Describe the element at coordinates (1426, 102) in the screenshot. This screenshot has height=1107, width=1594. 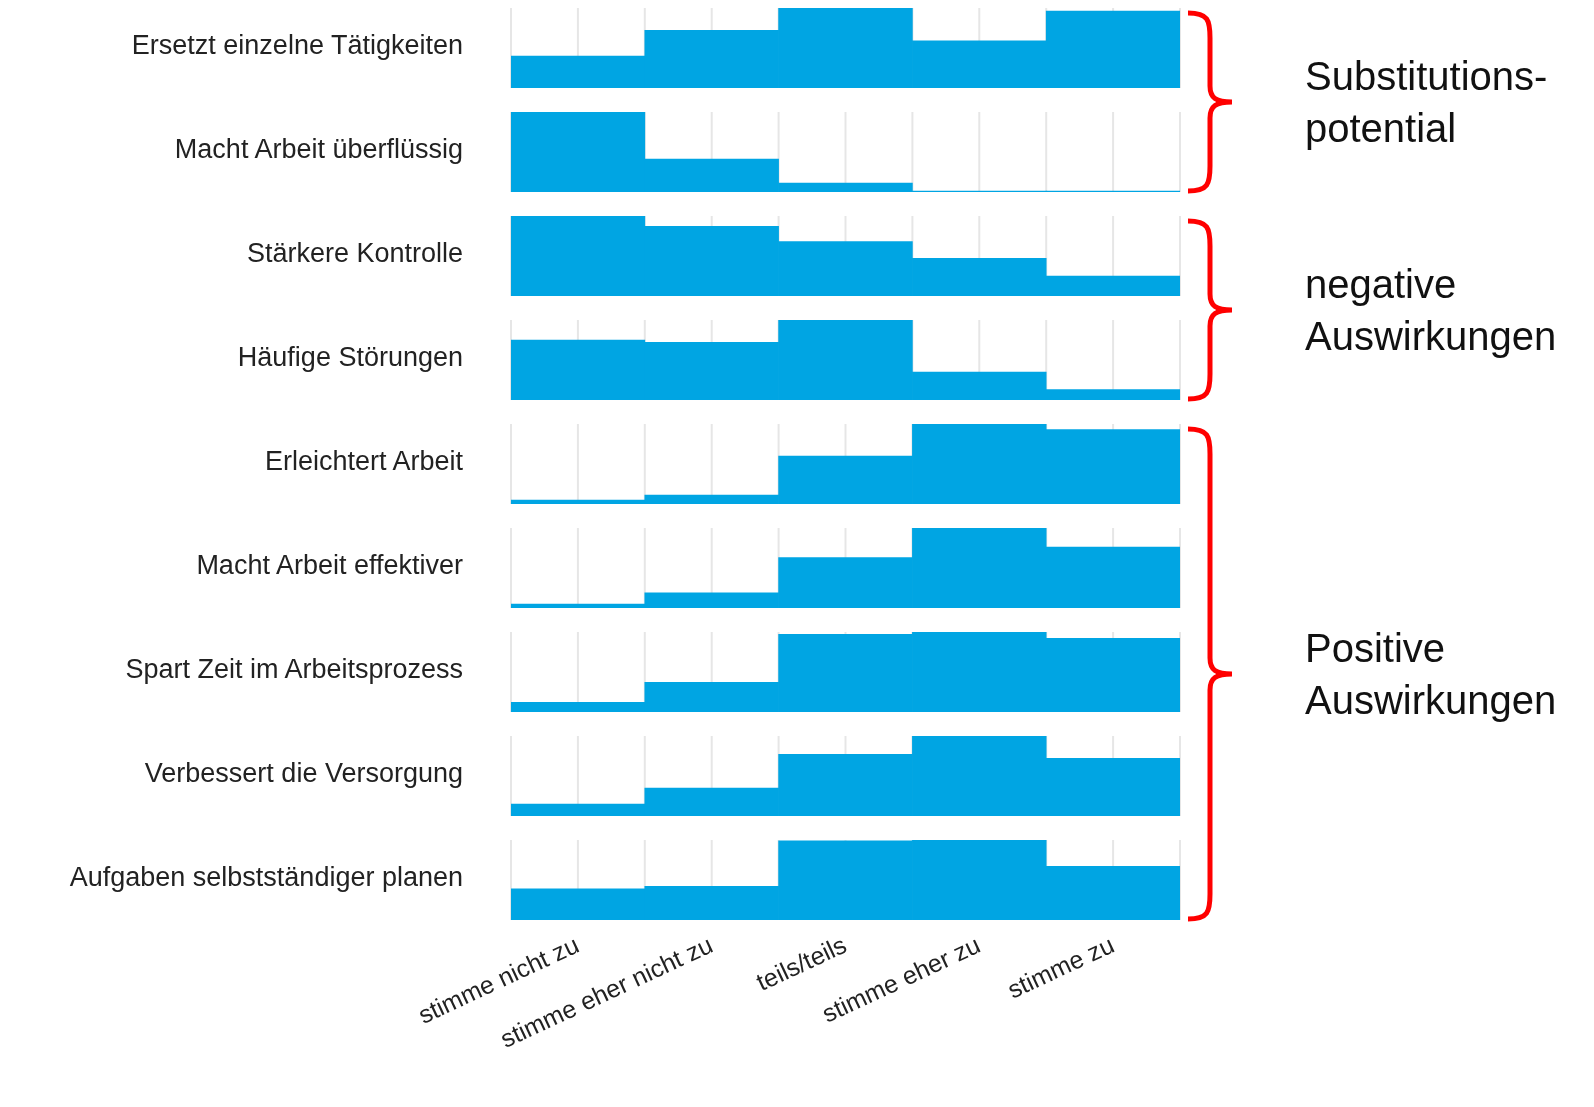
I see `text: Substitutions- potential` at that location.